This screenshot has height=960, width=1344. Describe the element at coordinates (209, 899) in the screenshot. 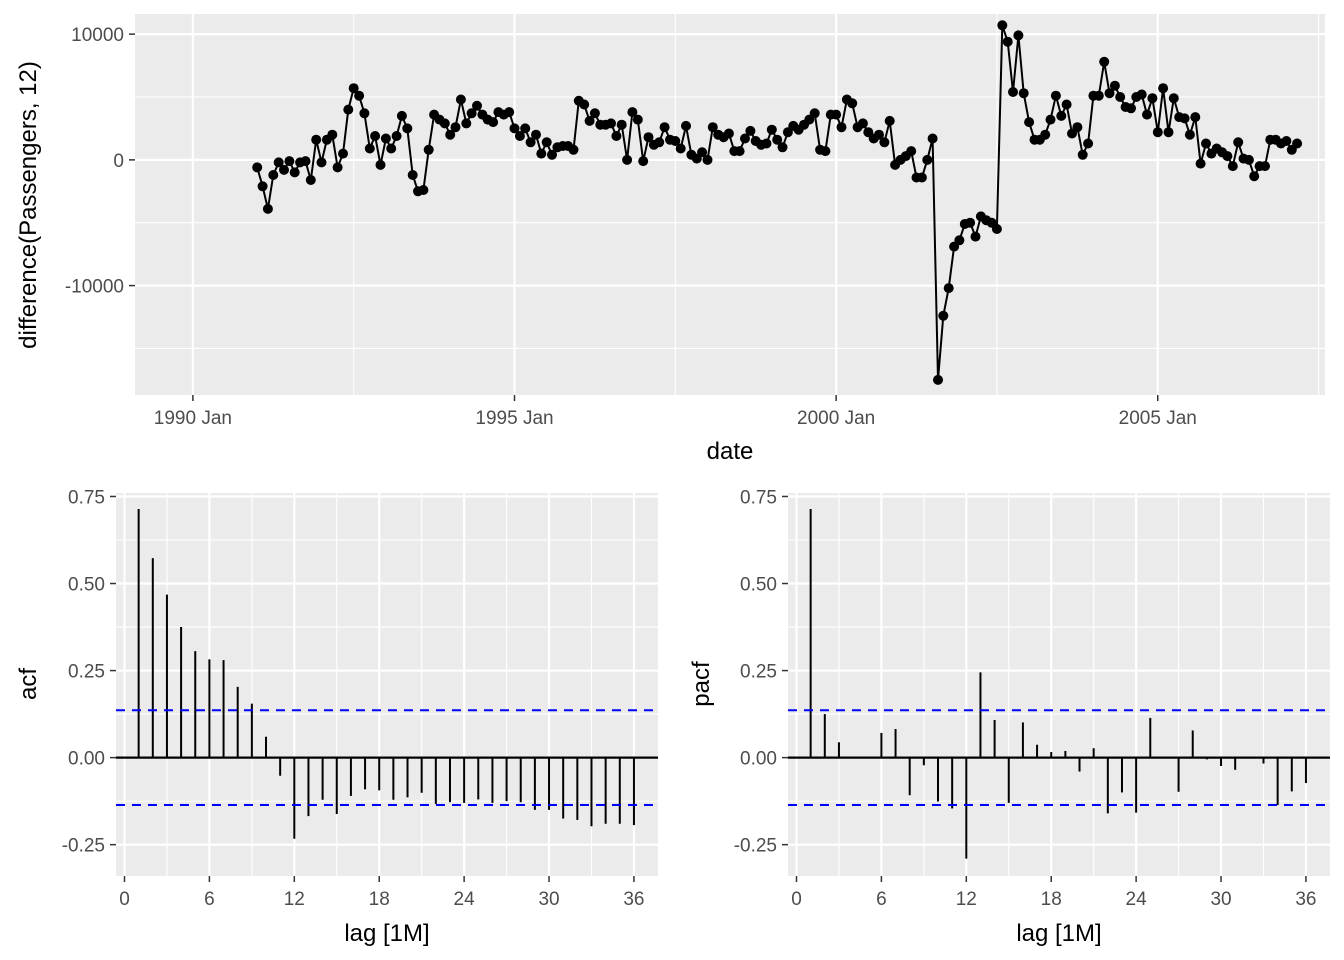

I see `x-tick-label: 6` at that location.